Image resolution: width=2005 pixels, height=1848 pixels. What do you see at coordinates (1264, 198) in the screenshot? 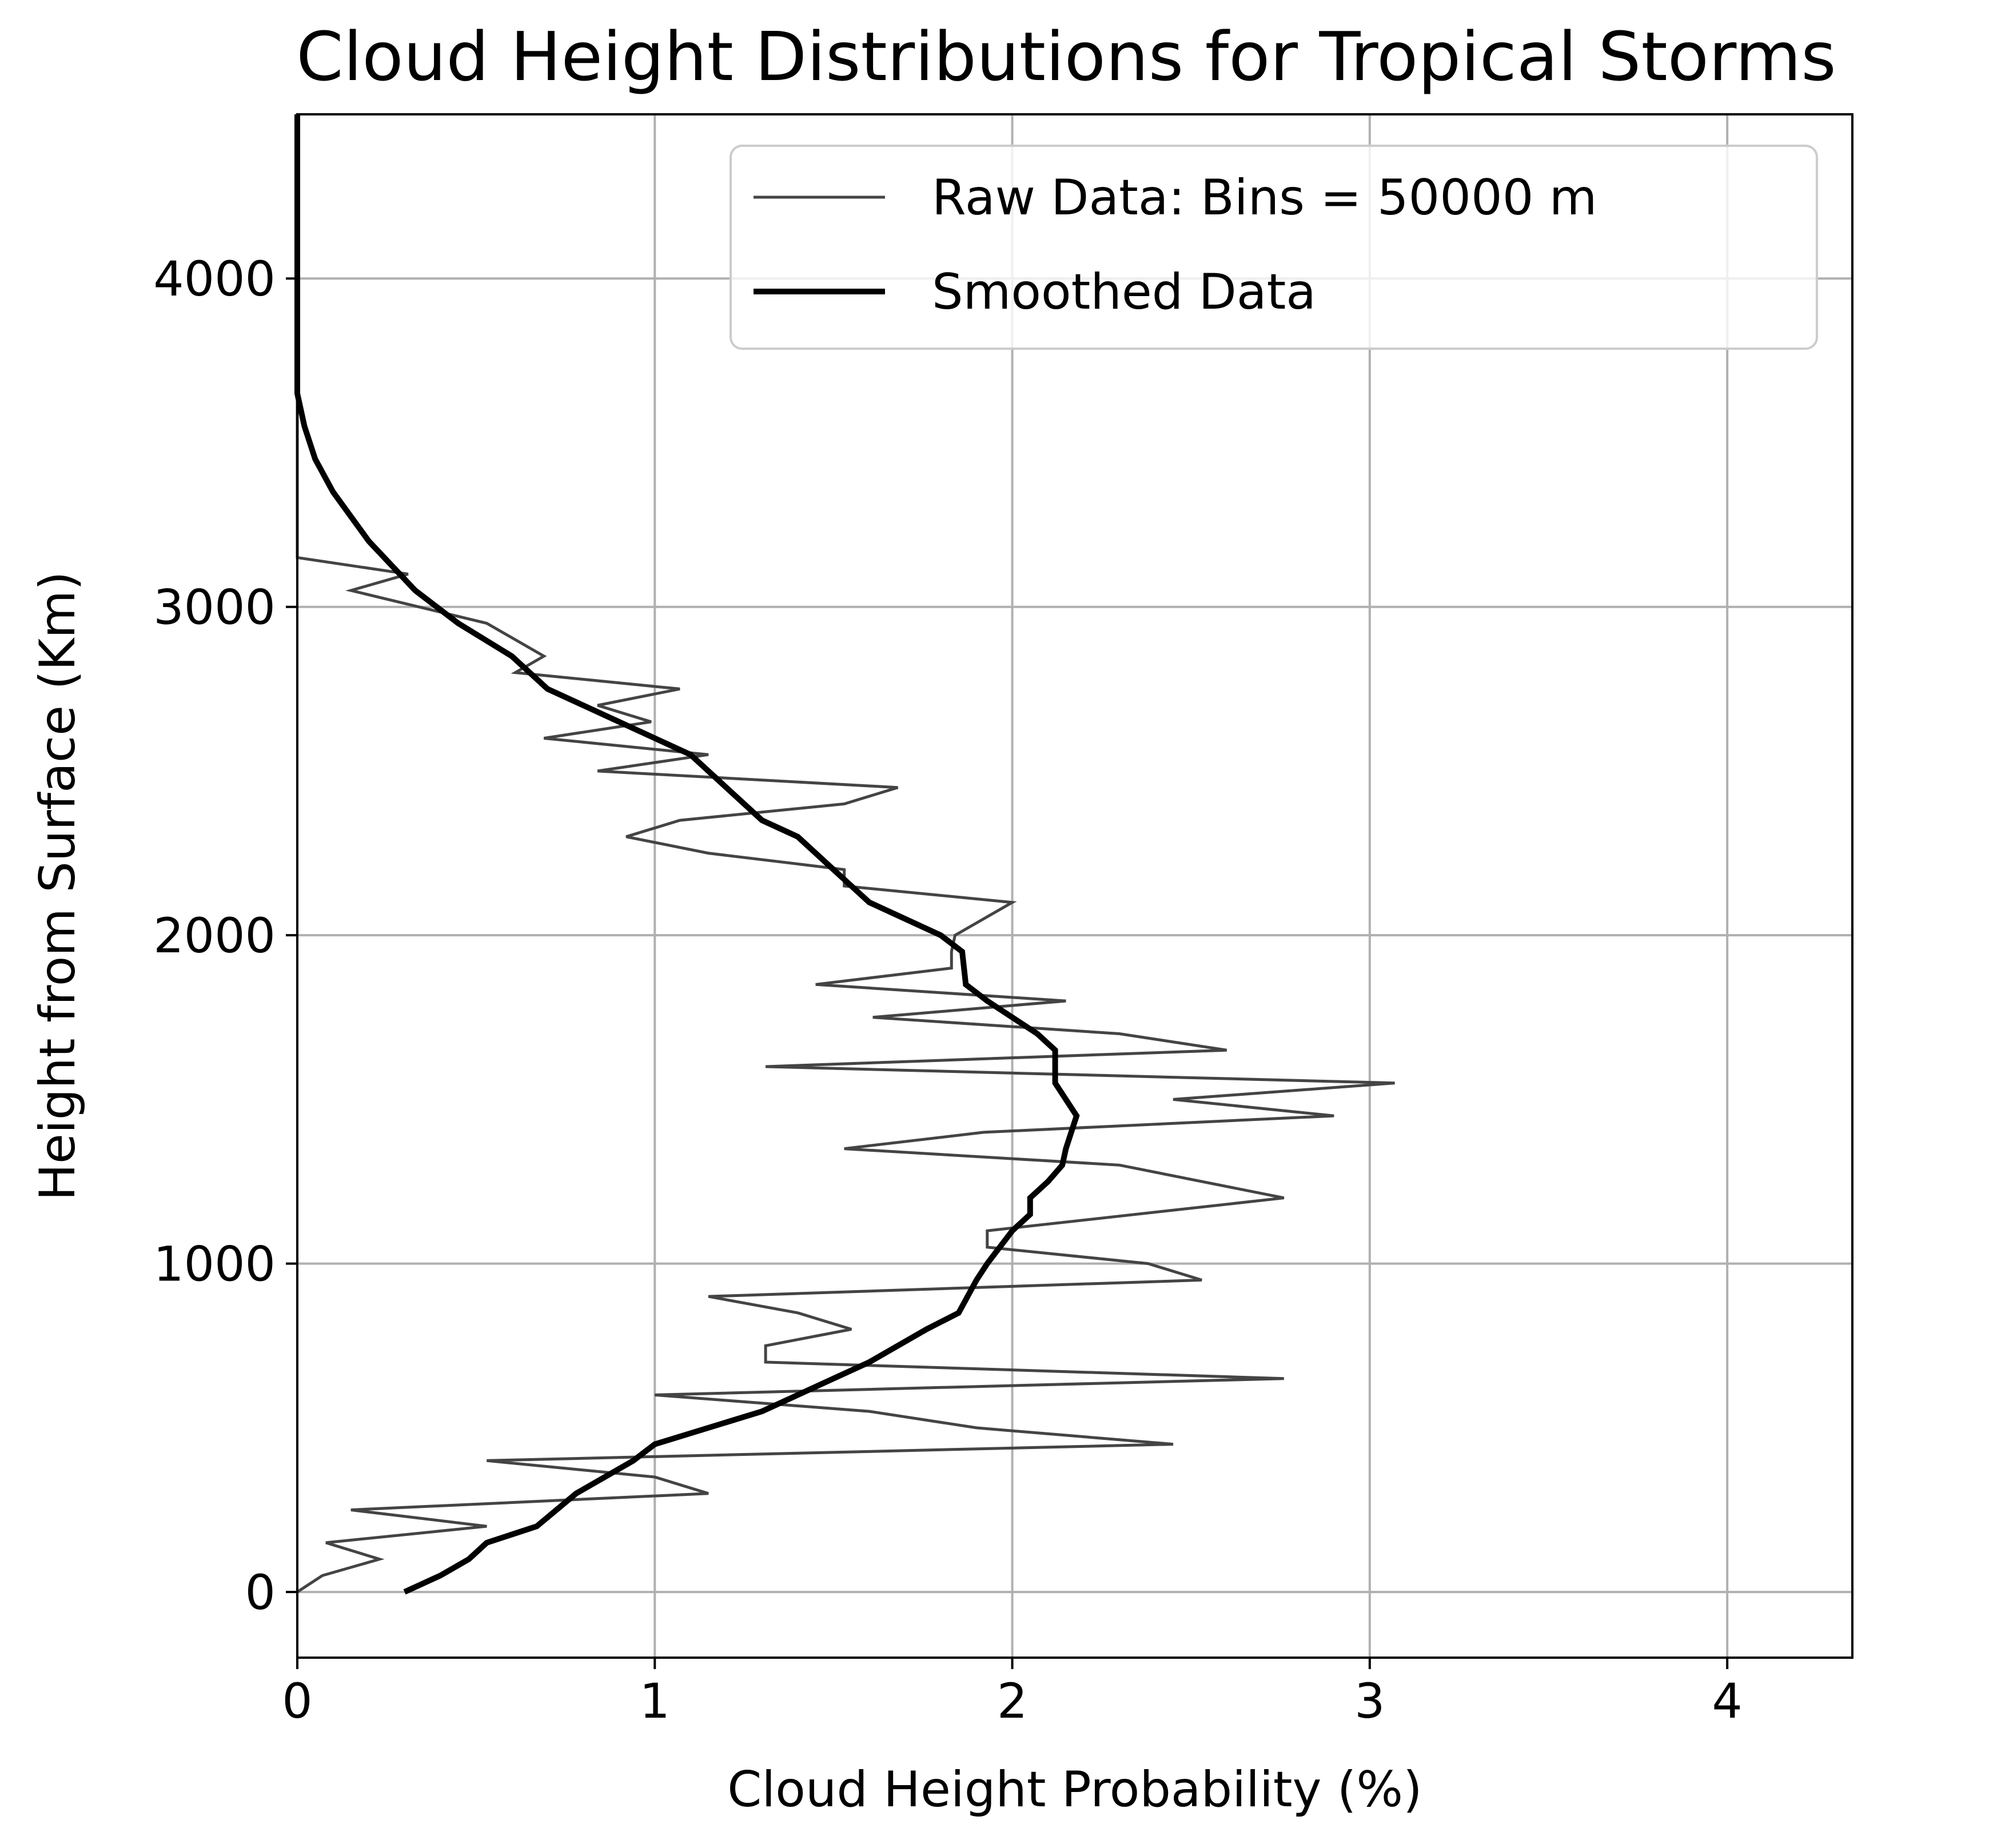
I see `legend-label-raw: Raw Data: Bins = 50000 m` at bounding box center [1264, 198].